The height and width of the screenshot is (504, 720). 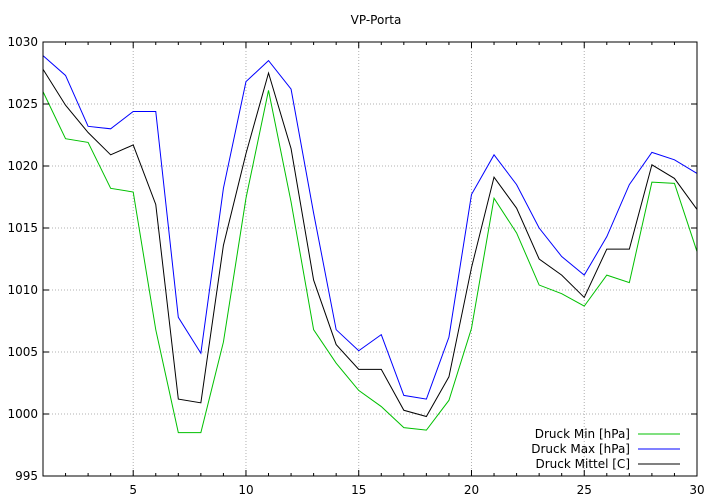 I want to click on legend-label-3: Druck Mittel [C], so click(x=582, y=464).